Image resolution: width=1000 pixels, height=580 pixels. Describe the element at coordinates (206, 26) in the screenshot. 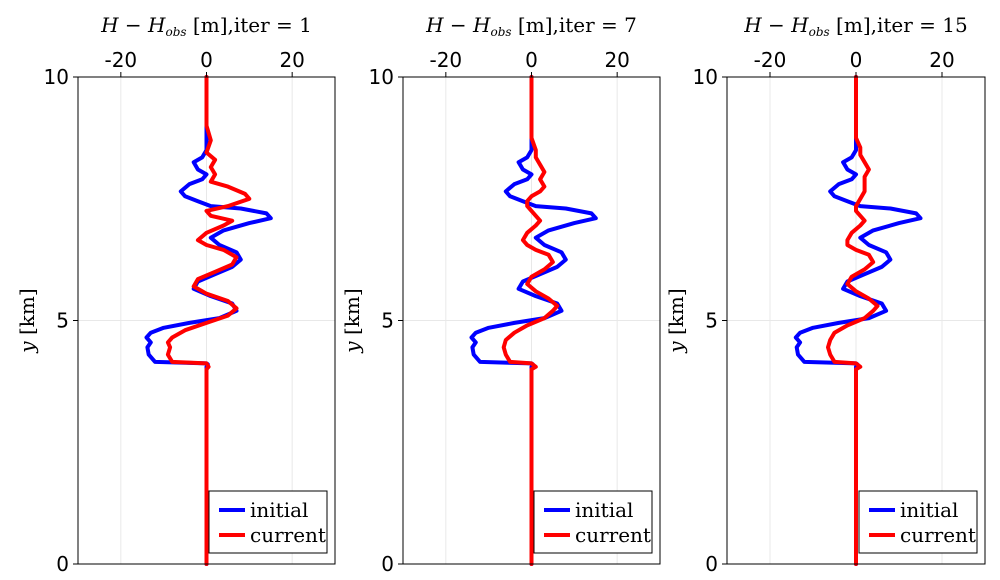

I see `chart-title: H − Hobs [m],iter = 1` at that location.